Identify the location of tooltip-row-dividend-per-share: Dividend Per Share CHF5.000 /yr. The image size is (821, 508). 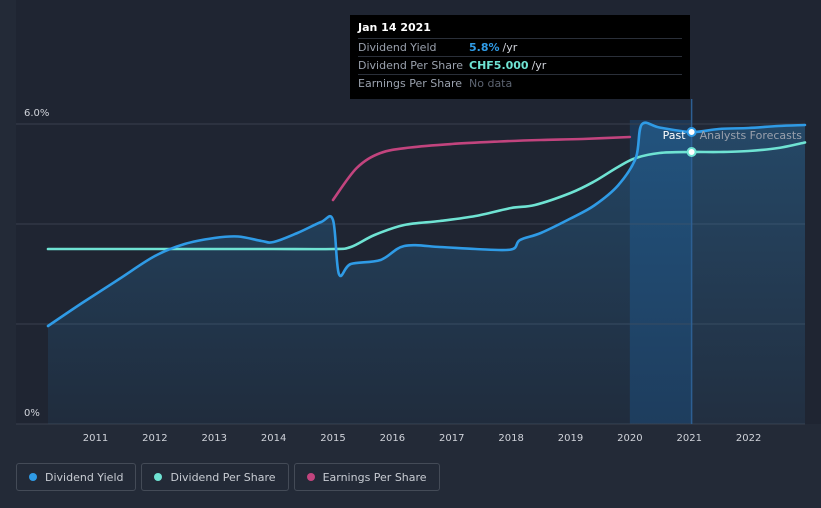
(520, 65).